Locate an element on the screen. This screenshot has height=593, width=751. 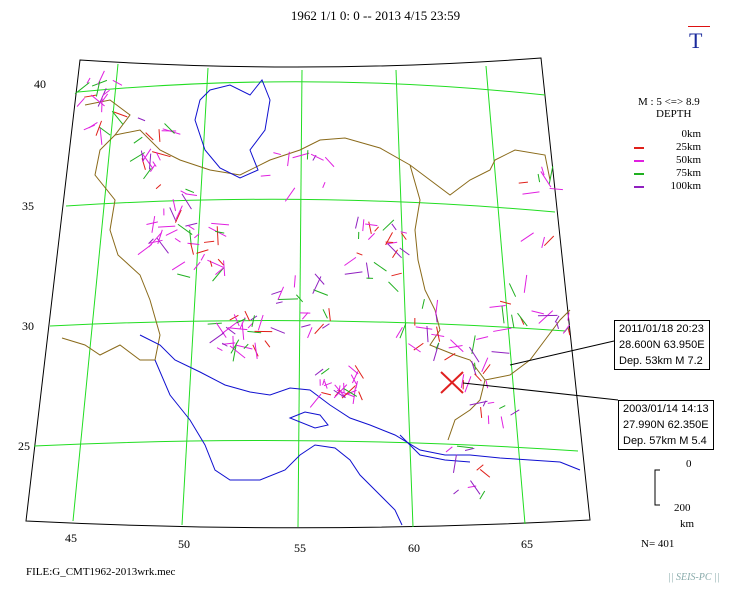
lat-label-35: 35 is located at coordinates (28, 206).